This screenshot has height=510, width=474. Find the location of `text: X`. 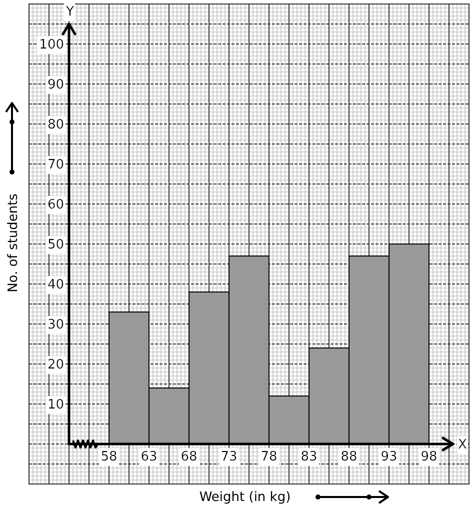

text: X is located at coordinates (462, 445).